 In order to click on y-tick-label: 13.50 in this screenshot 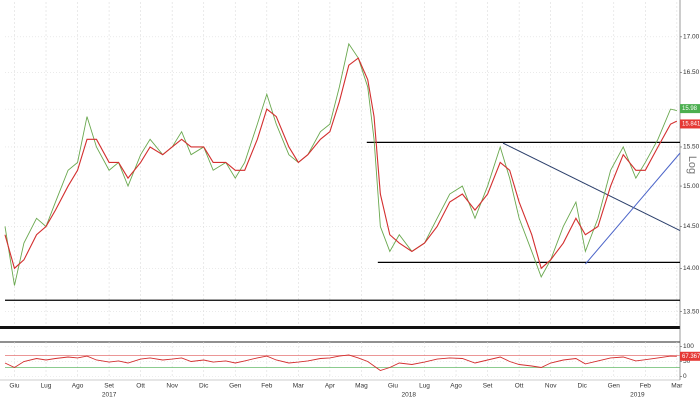, I will do `click(691, 311)`.